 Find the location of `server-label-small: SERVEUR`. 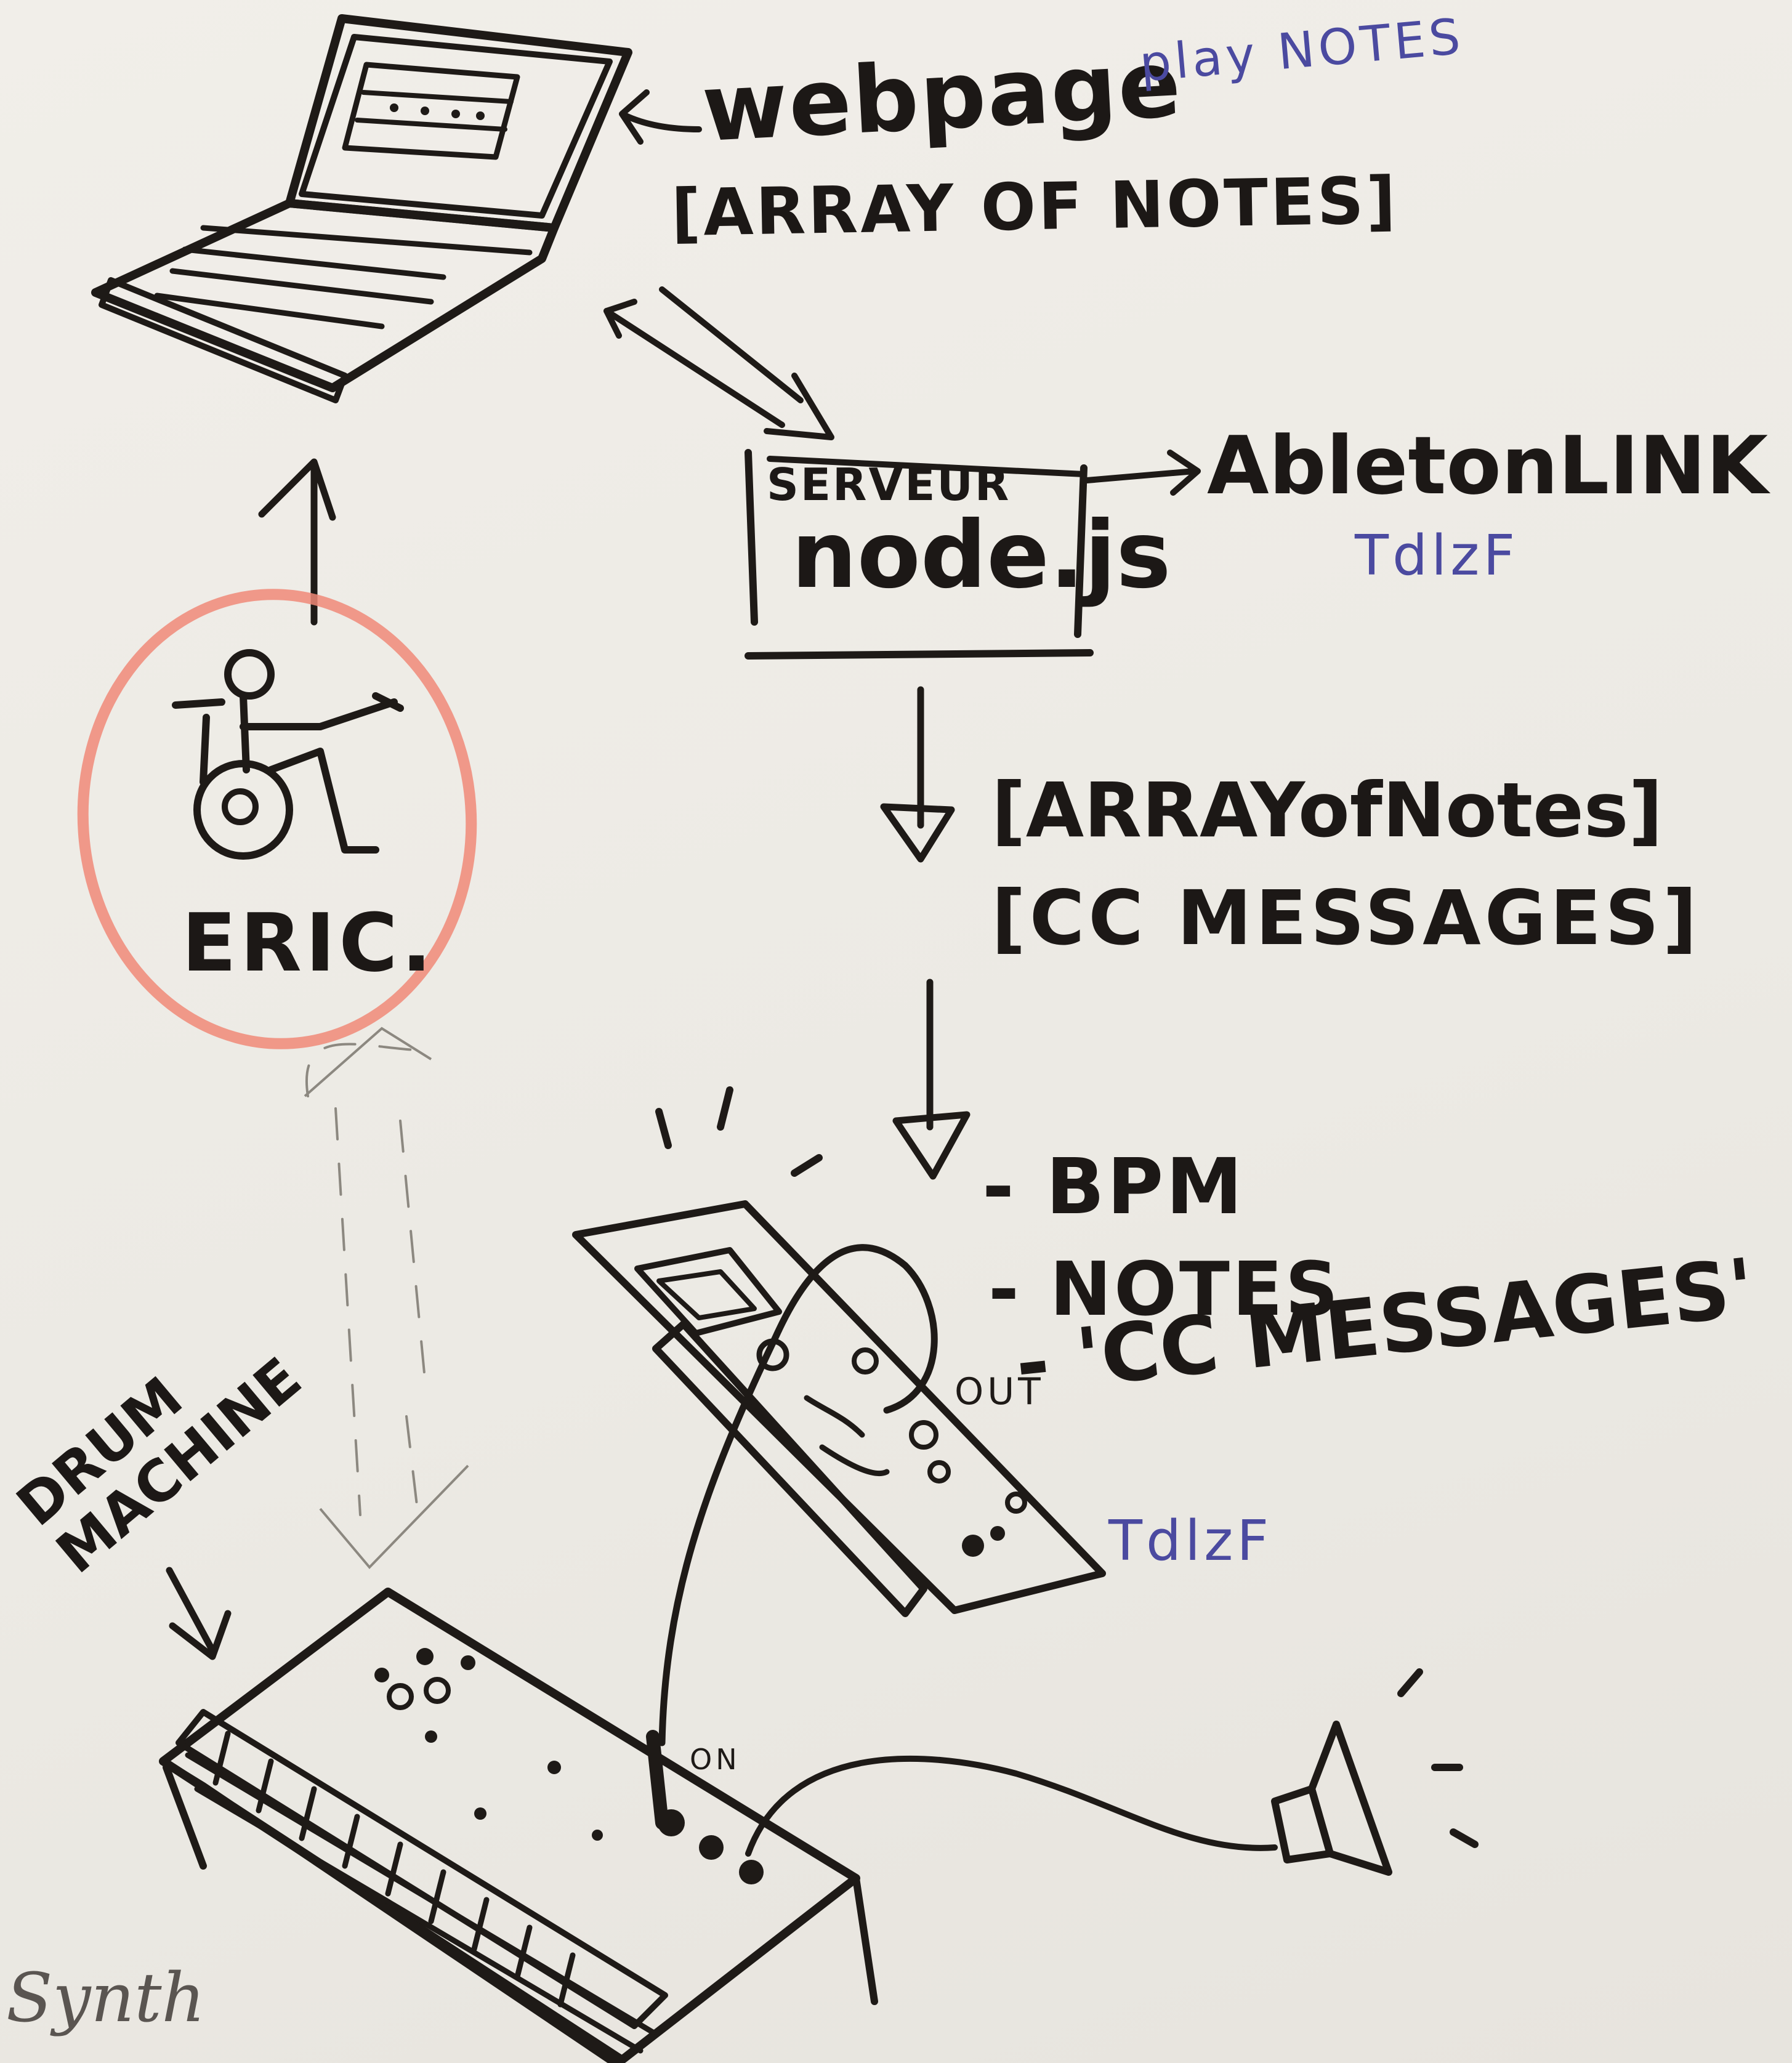

server-label-small: SERVEUR is located at coordinates (889, 485).